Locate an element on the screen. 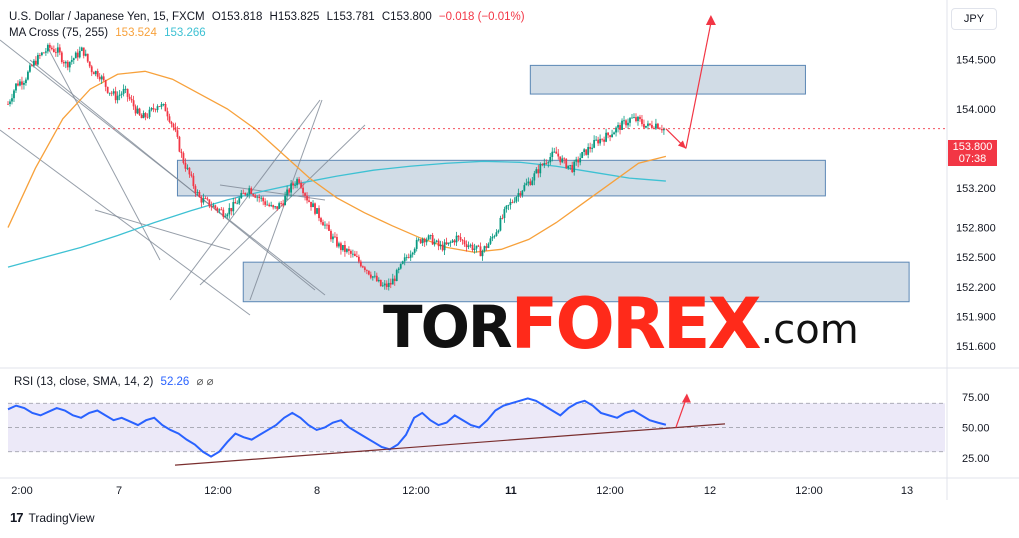 The height and width of the screenshot is (538, 1019). rsi-line is located at coordinates (337, 427).